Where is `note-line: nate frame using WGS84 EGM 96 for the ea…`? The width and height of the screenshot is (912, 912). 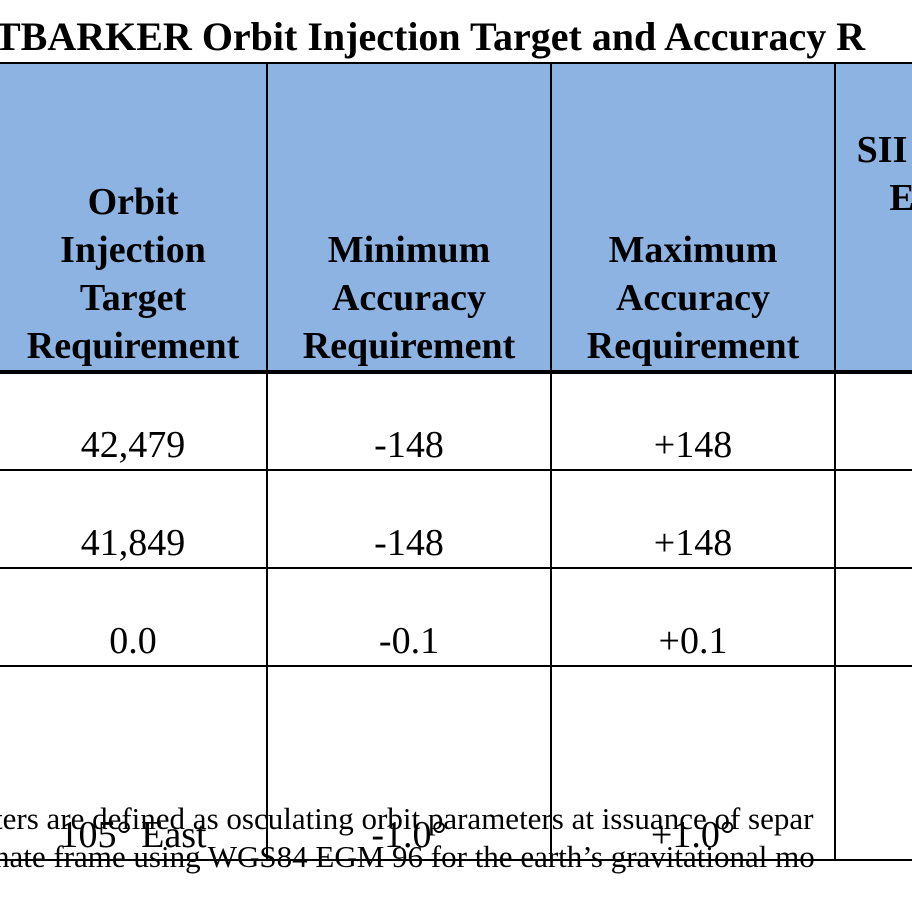
note-line: nate frame using WGS84 EGM 96 for the ea… is located at coordinates (407, 856).